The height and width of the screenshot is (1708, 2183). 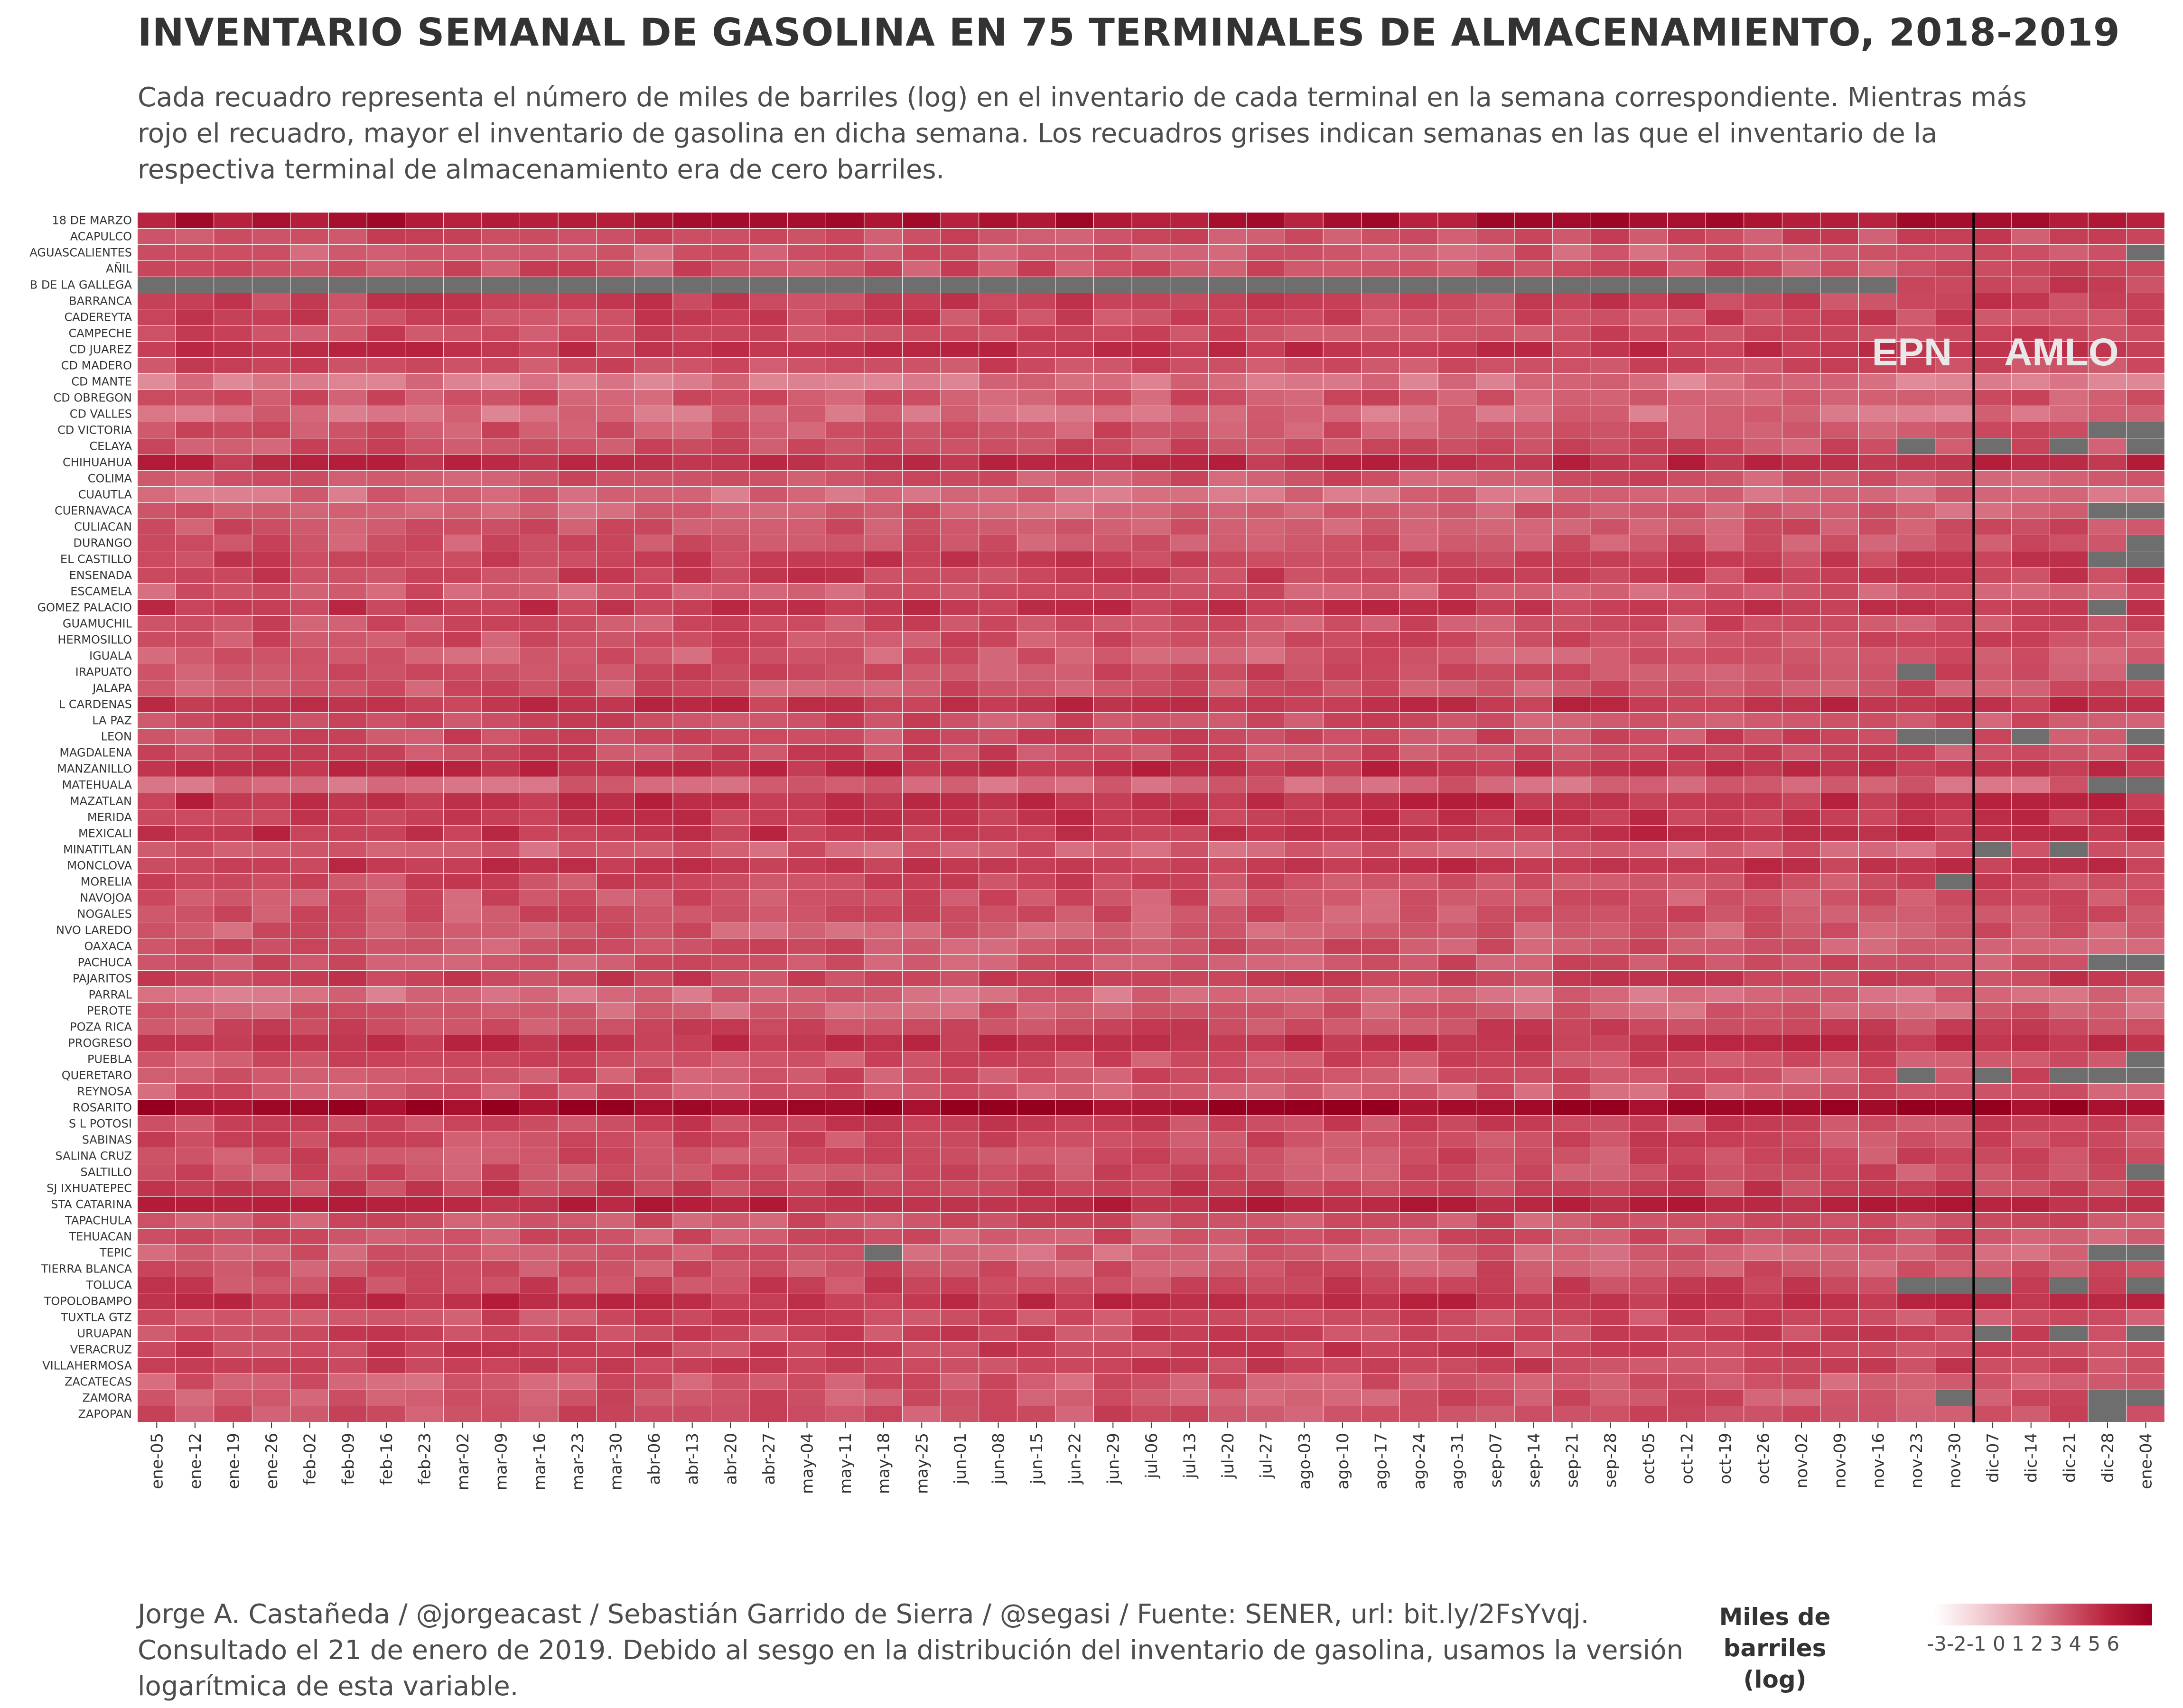 What do you see at coordinates (107, 1397) in the screenshot?
I see `terminal-label: ZAMORA` at bounding box center [107, 1397].